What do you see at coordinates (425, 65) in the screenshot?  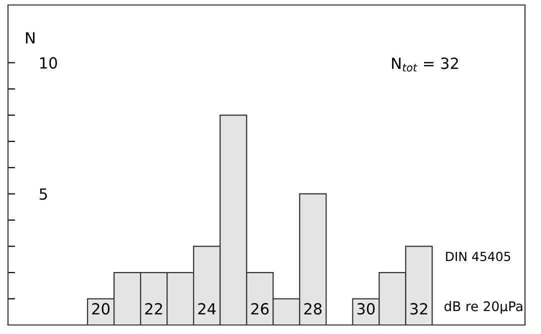 I see `annotation: N$_{tot}$ = 32` at bounding box center [425, 65].